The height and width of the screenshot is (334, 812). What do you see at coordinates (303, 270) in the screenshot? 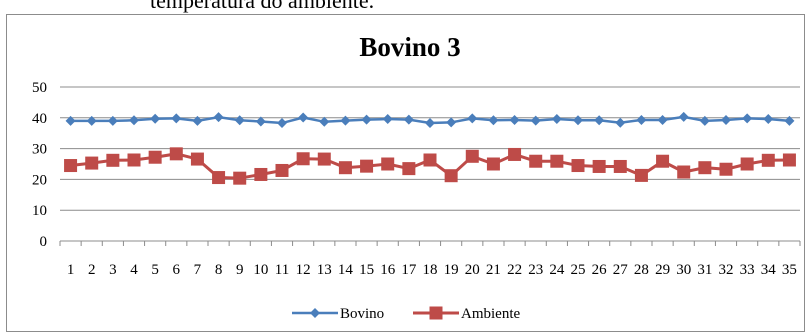
I see `x-tick-label: 12` at bounding box center [303, 270].